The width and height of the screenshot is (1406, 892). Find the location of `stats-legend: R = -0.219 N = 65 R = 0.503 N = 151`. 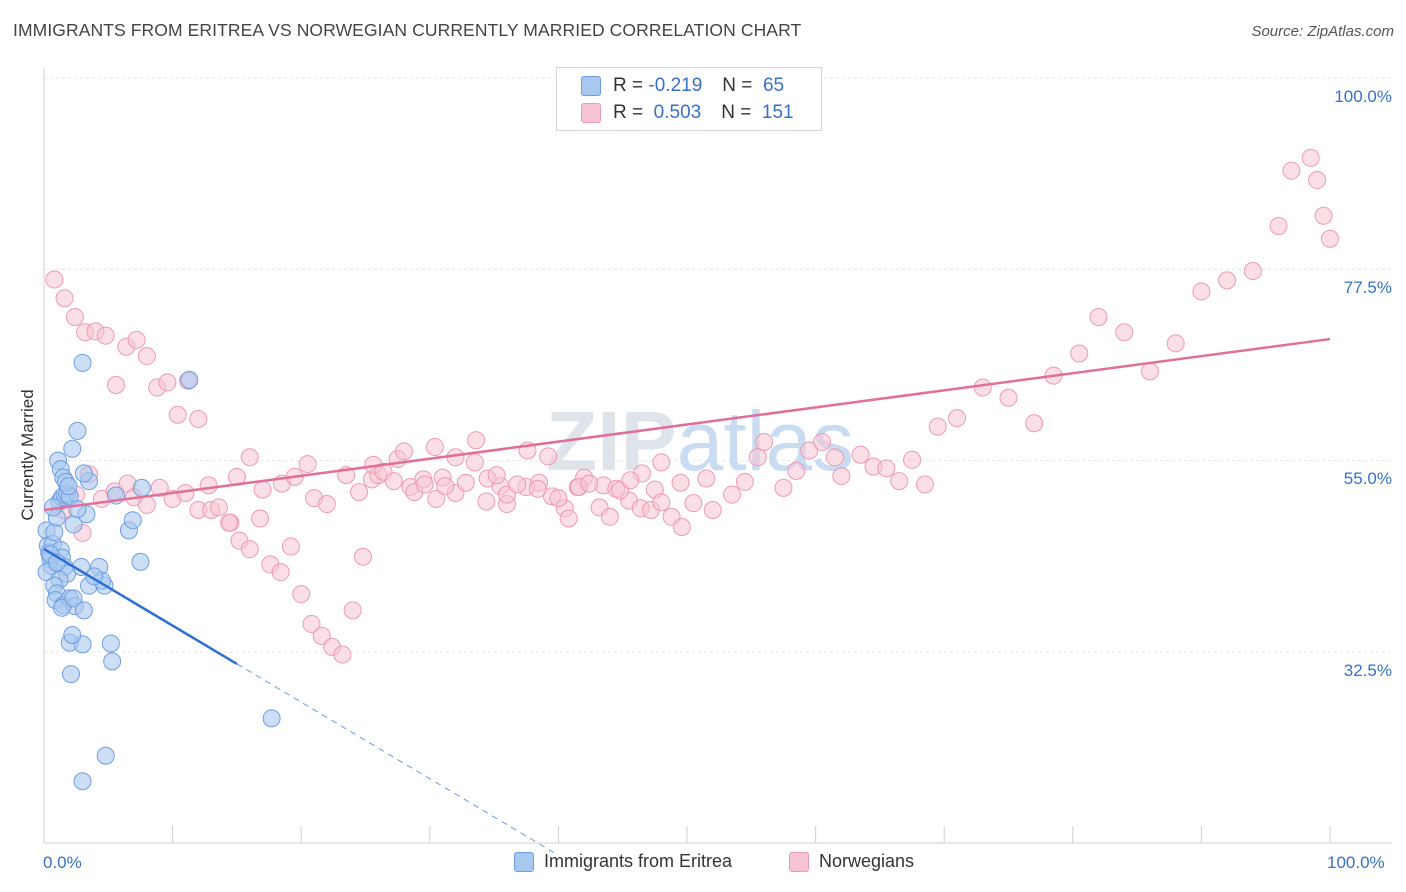

stats-legend: R = -0.219 N = 65 R = 0.503 N = 151 is located at coordinates (689, 99).